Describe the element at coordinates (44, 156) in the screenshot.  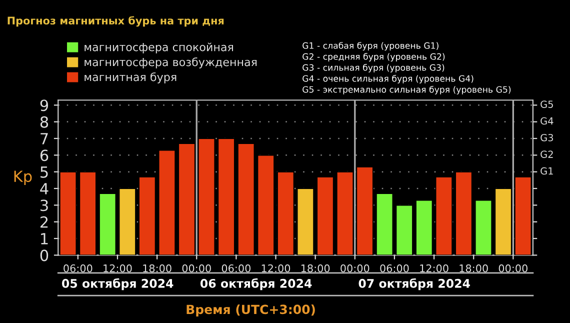
I see `y-tick-label: 6` at that location.